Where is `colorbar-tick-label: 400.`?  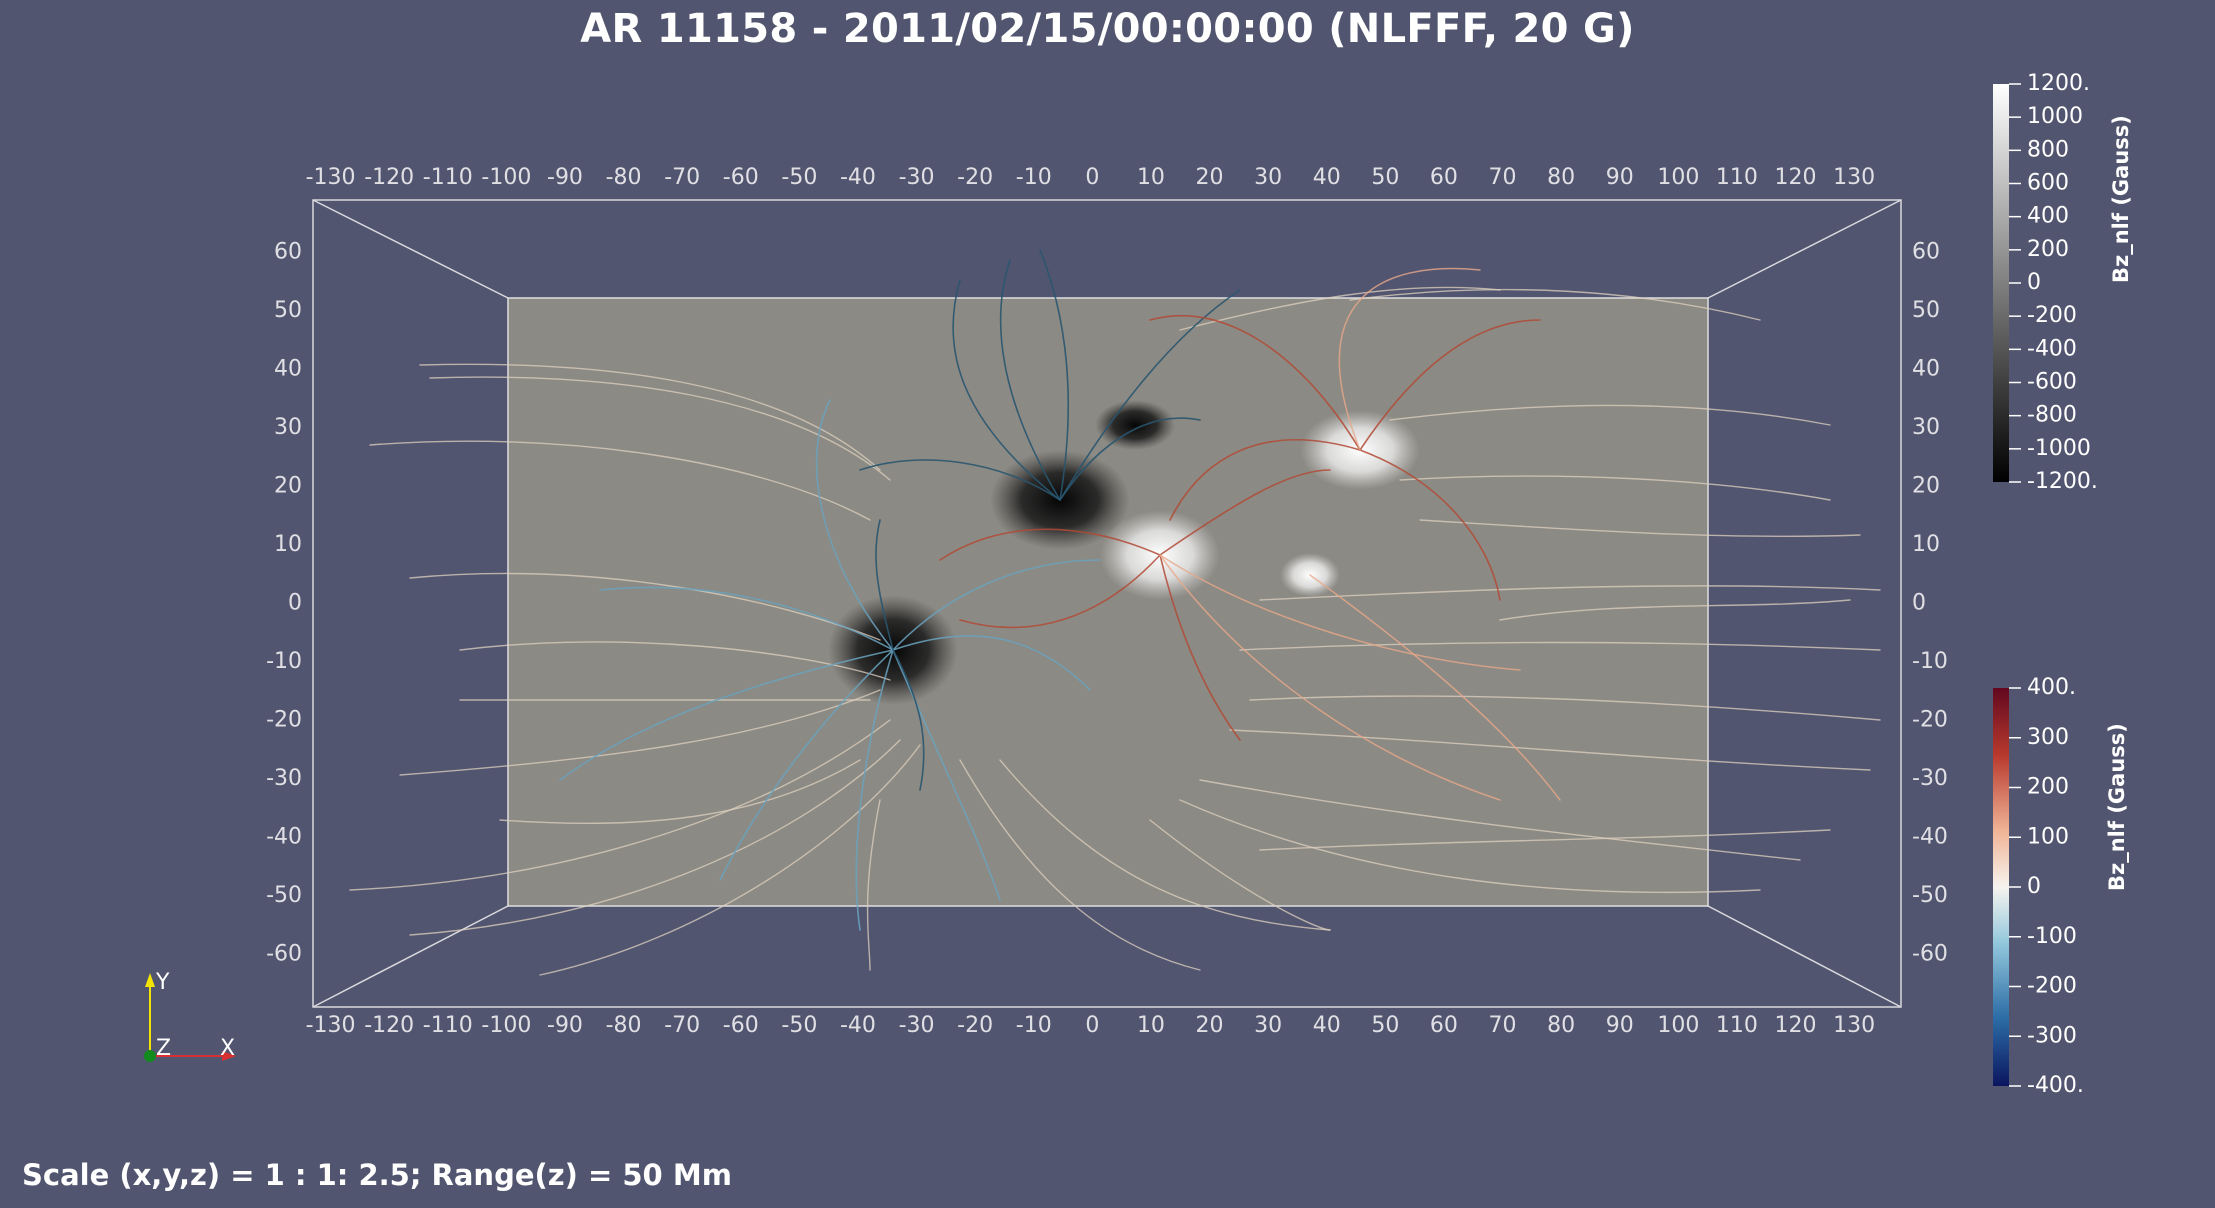 colorbar-tick-label: 400. is located at coordinates (2051, 687).